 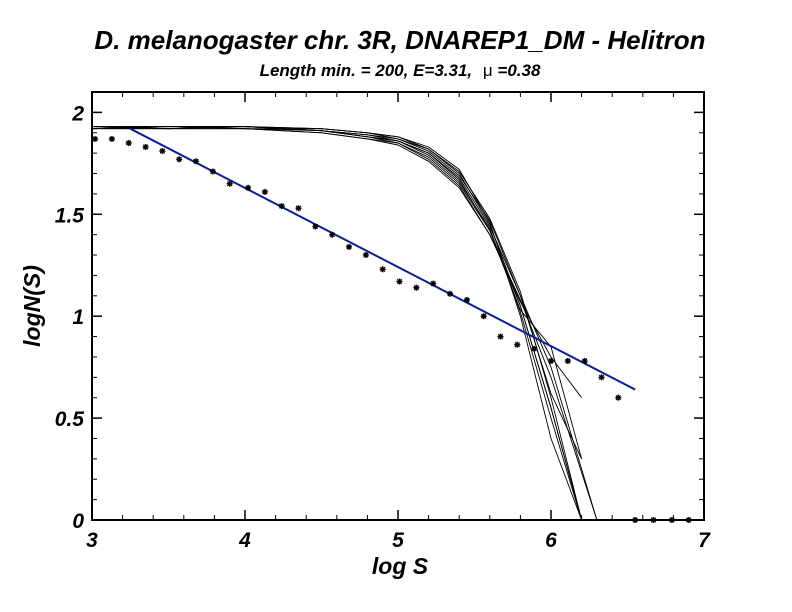 I want to click on y-tick-labels: 0 0.5 1 1.5 2, so click(x=70, y=317).